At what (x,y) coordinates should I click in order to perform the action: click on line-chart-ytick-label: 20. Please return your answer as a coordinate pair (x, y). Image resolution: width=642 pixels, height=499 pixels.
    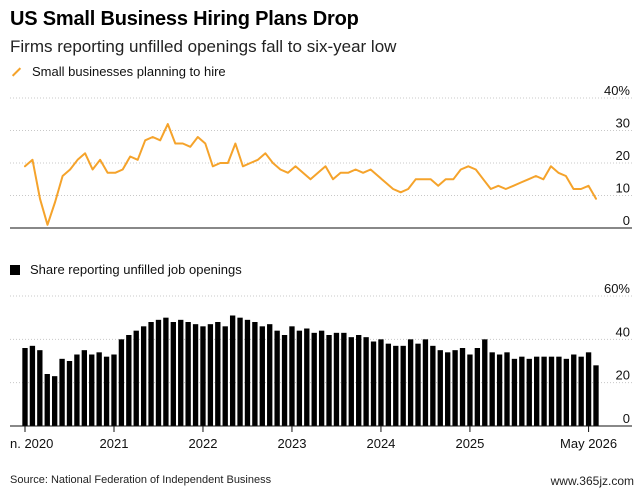
    Looking at the image, I should click on (623, 155).